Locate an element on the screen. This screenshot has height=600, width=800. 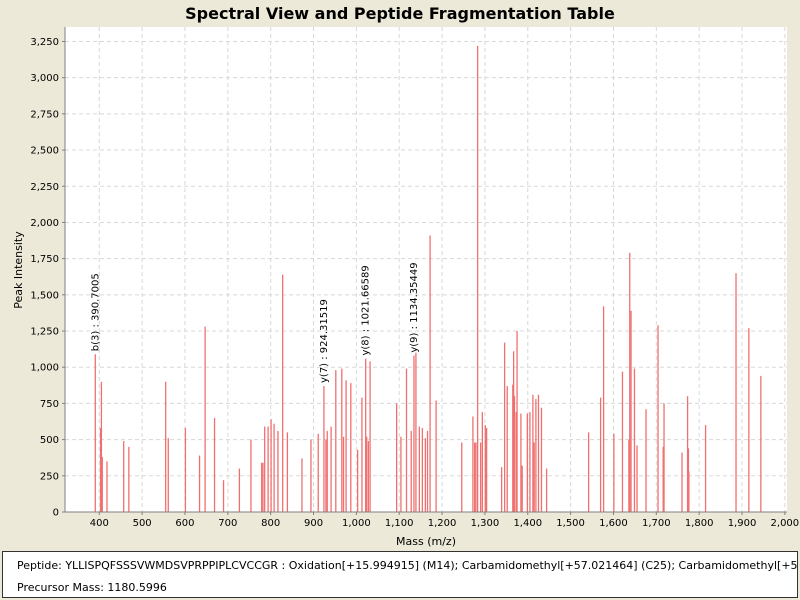
x-tick-label: 2,000 is located at coordinates (785, 523).